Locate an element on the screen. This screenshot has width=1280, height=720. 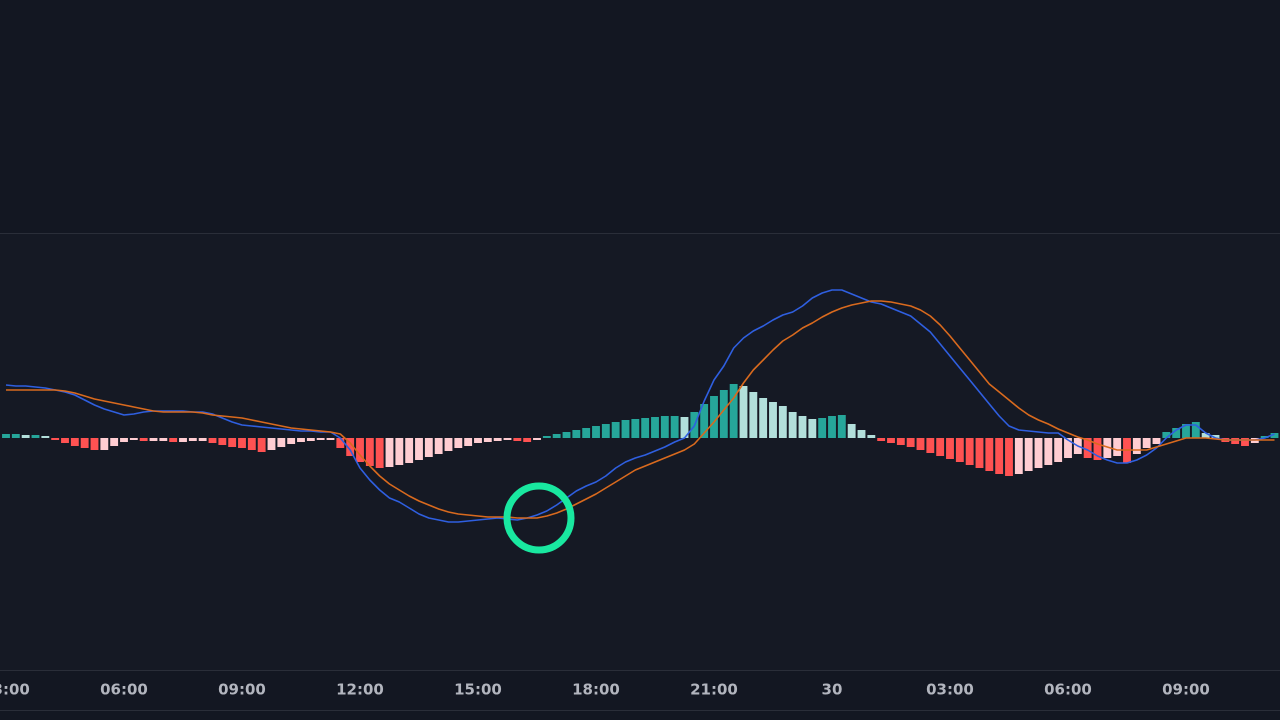
x-tick-label: 03:00 is located at coordinates (950, 690).